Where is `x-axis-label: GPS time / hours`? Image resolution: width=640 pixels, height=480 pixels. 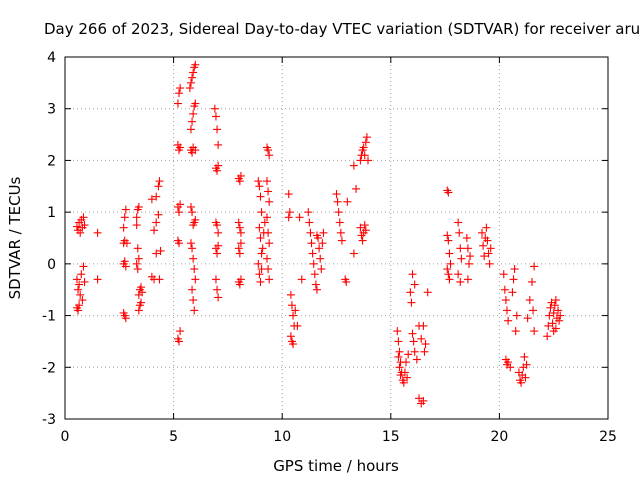
x-axis-label: GPS time / hours is located at coordinates (336, 466).